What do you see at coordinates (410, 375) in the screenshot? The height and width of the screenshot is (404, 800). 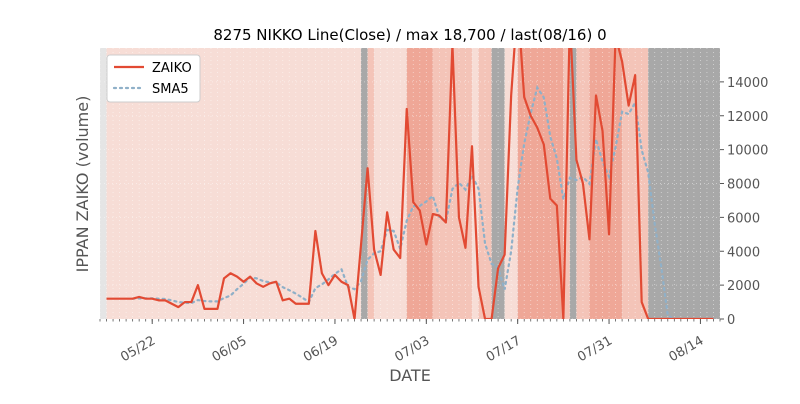 I see `x-axis-title: DATE` at bounding box center [410, 375].